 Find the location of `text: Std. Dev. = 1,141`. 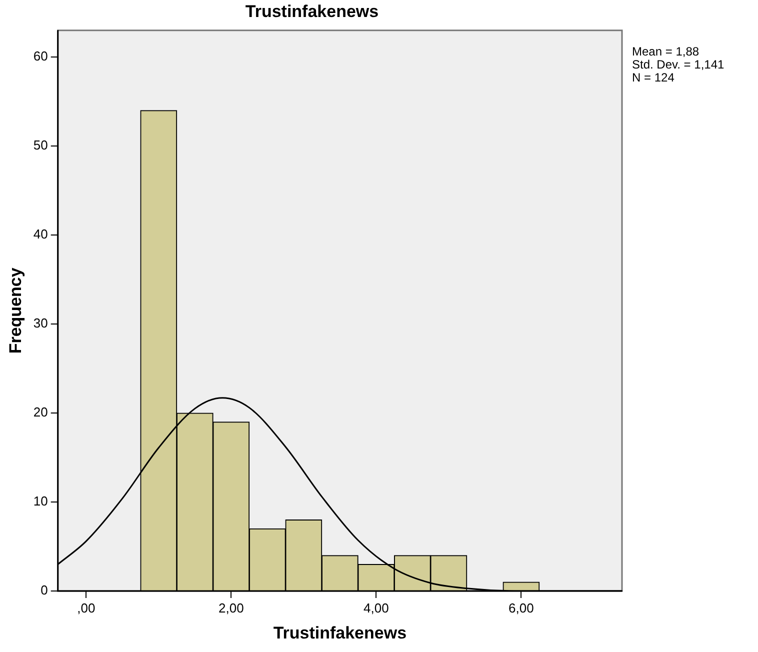

text: Std. Dev. = 1,141 is located at coordinates (678, 65).